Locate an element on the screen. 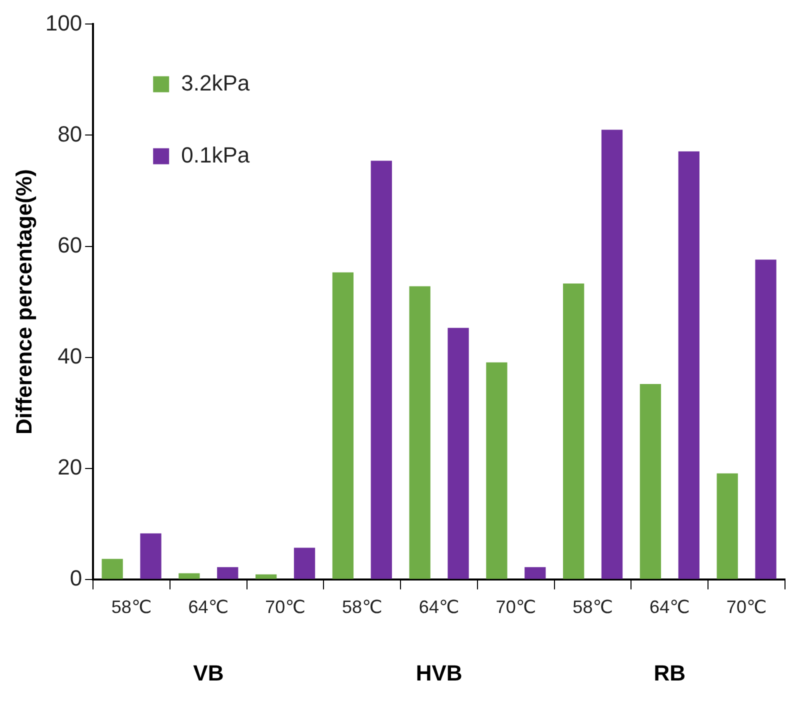  legend-label: 3.2kPa is located at coordinates (215, 83).